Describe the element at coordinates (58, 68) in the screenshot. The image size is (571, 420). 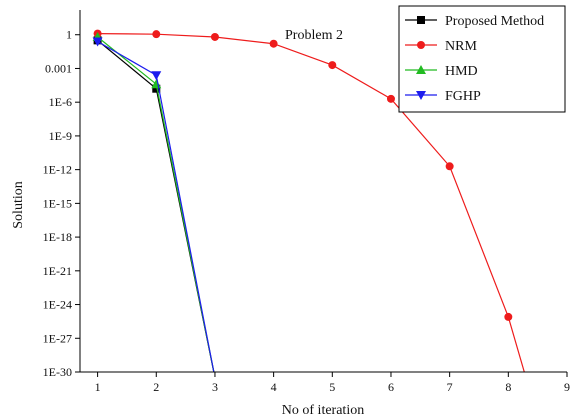
I see `y-tick-label: 0.001` at that location.